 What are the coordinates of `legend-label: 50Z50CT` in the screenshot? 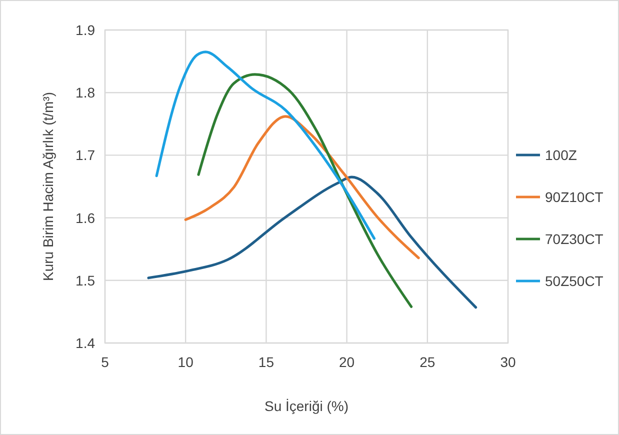 It's located at (574, 281).